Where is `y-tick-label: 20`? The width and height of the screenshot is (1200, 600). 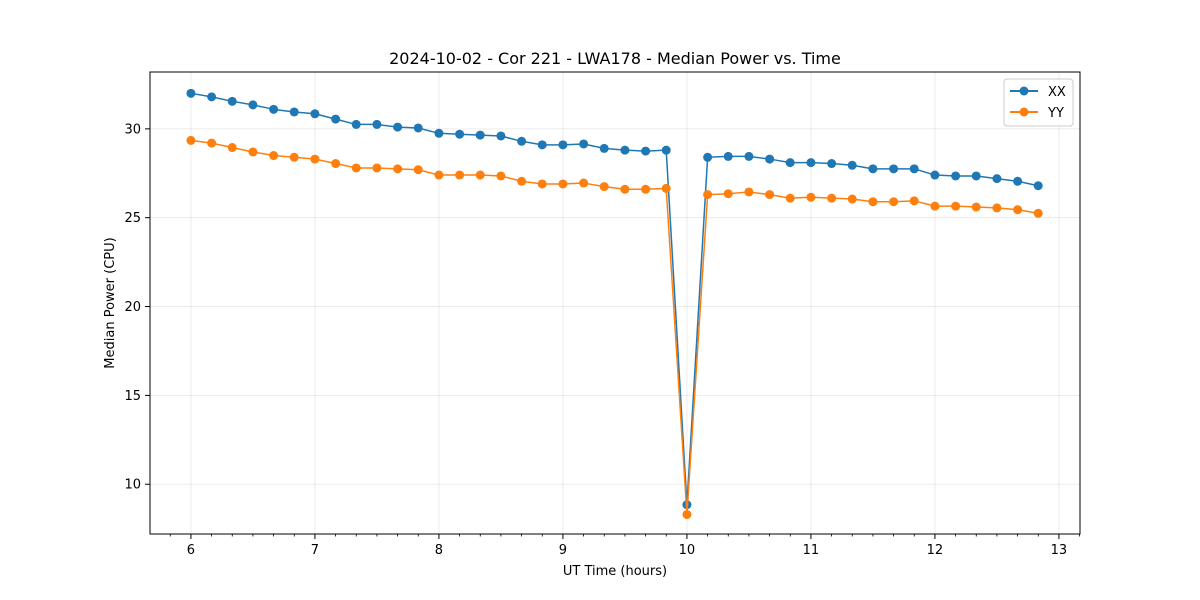
y-tick-label: 20 is located at coordinates (132, 307).